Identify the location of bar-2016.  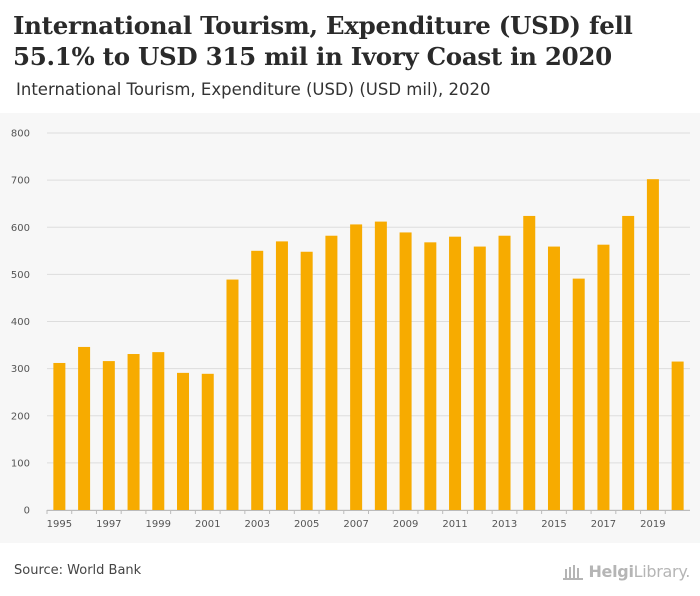
(578, 394).